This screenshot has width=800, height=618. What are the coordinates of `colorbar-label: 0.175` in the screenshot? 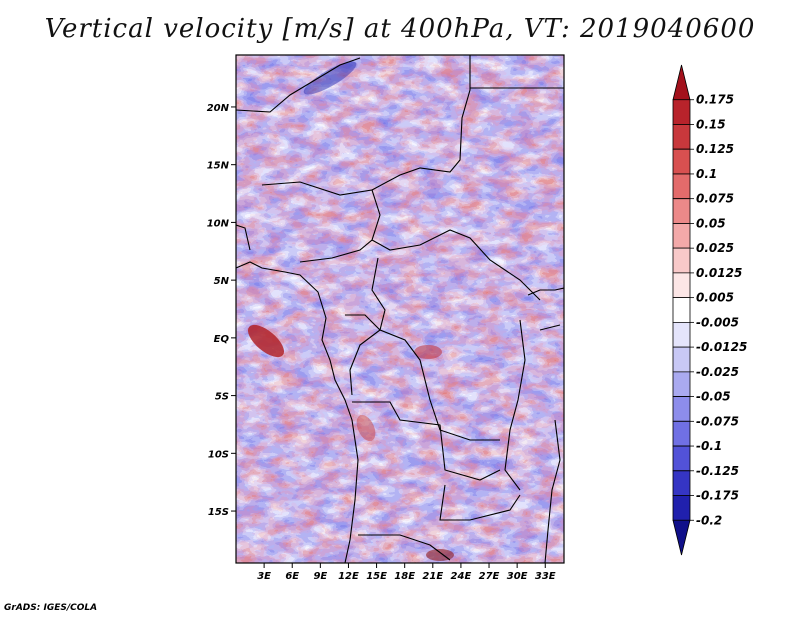 It's located at (715, 100).